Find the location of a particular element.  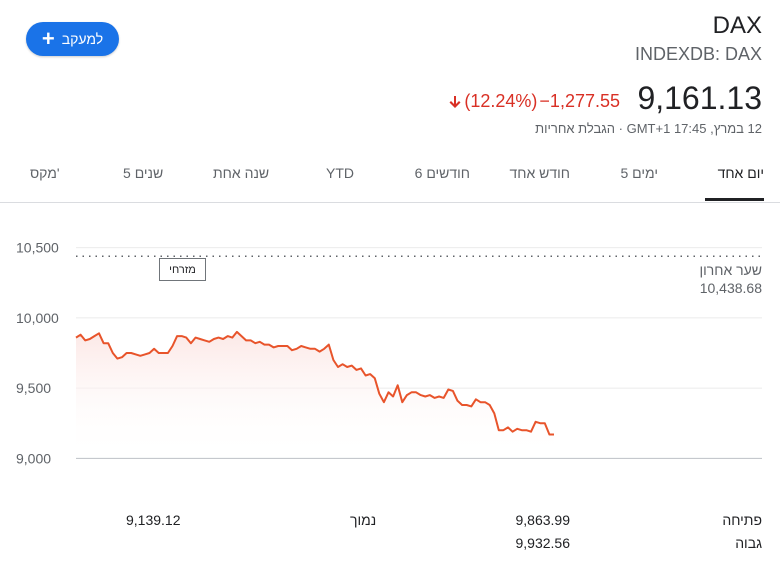

tab-1-day: יום אחד is located at coordinates (740, 173).